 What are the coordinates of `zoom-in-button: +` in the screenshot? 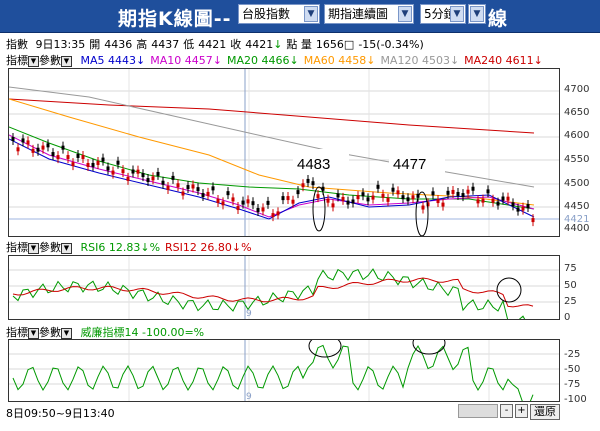 It's located at (521, 411).